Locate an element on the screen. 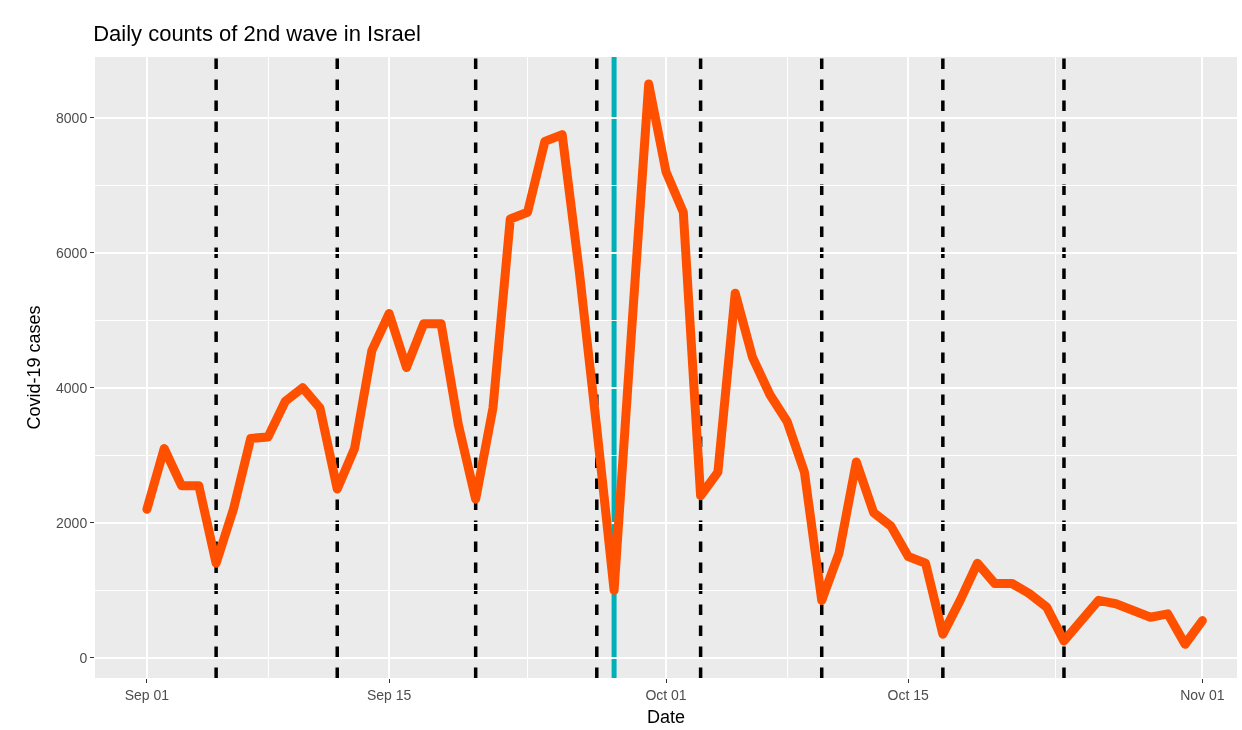  y-axis-title: Covid-19 cases is located at coordinates (34, 367).